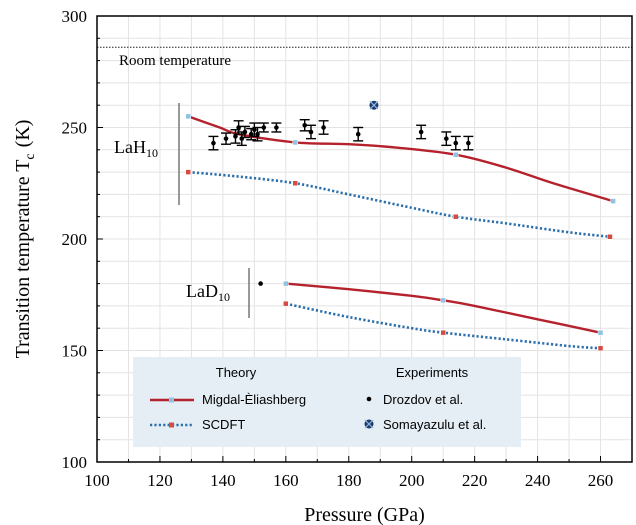 This screenshot has height=525, width=636. I want to click on y-axis-title-unit: (K), so click(23, 134).